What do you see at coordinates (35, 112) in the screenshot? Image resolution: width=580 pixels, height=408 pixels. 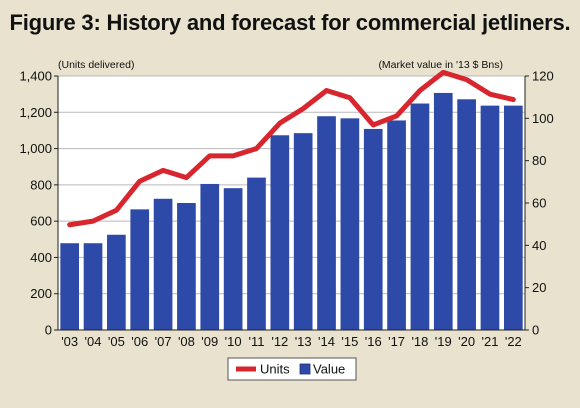 I see `left-tick-label: 1,200` at bounding box center [35, 112].